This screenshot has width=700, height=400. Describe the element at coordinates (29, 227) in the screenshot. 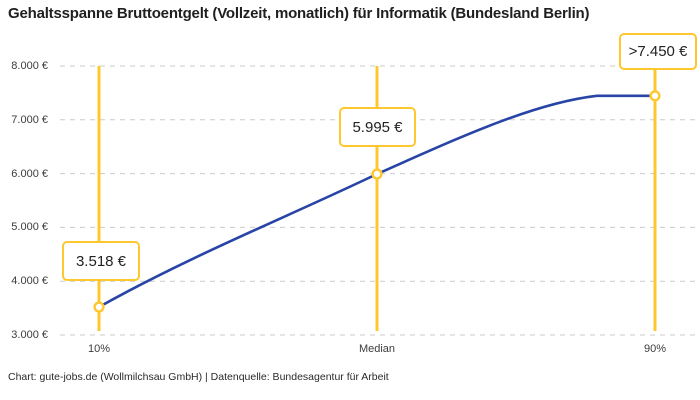

I see `y-tick-5000: 5.000 €` at that location.